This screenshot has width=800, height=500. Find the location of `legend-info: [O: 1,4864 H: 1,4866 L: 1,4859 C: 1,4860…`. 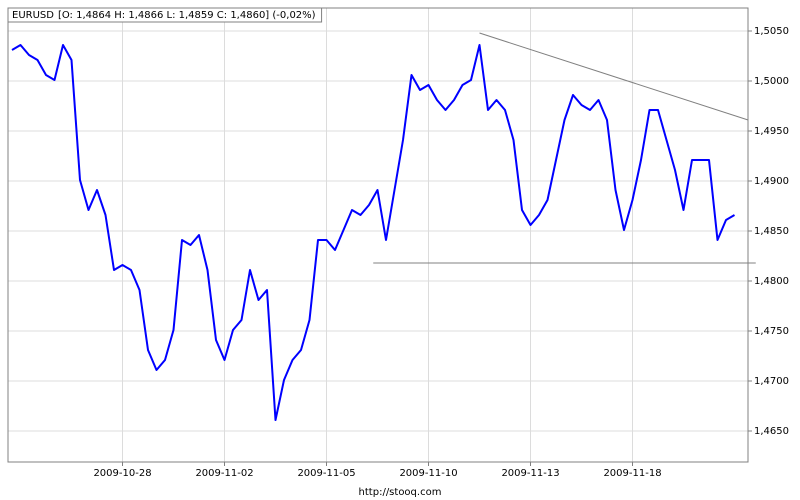

legend-info: [O: 1,4864 H: 1,4866 L: 1,4859 C: 1,4860… is located at coordinates (187, 15).